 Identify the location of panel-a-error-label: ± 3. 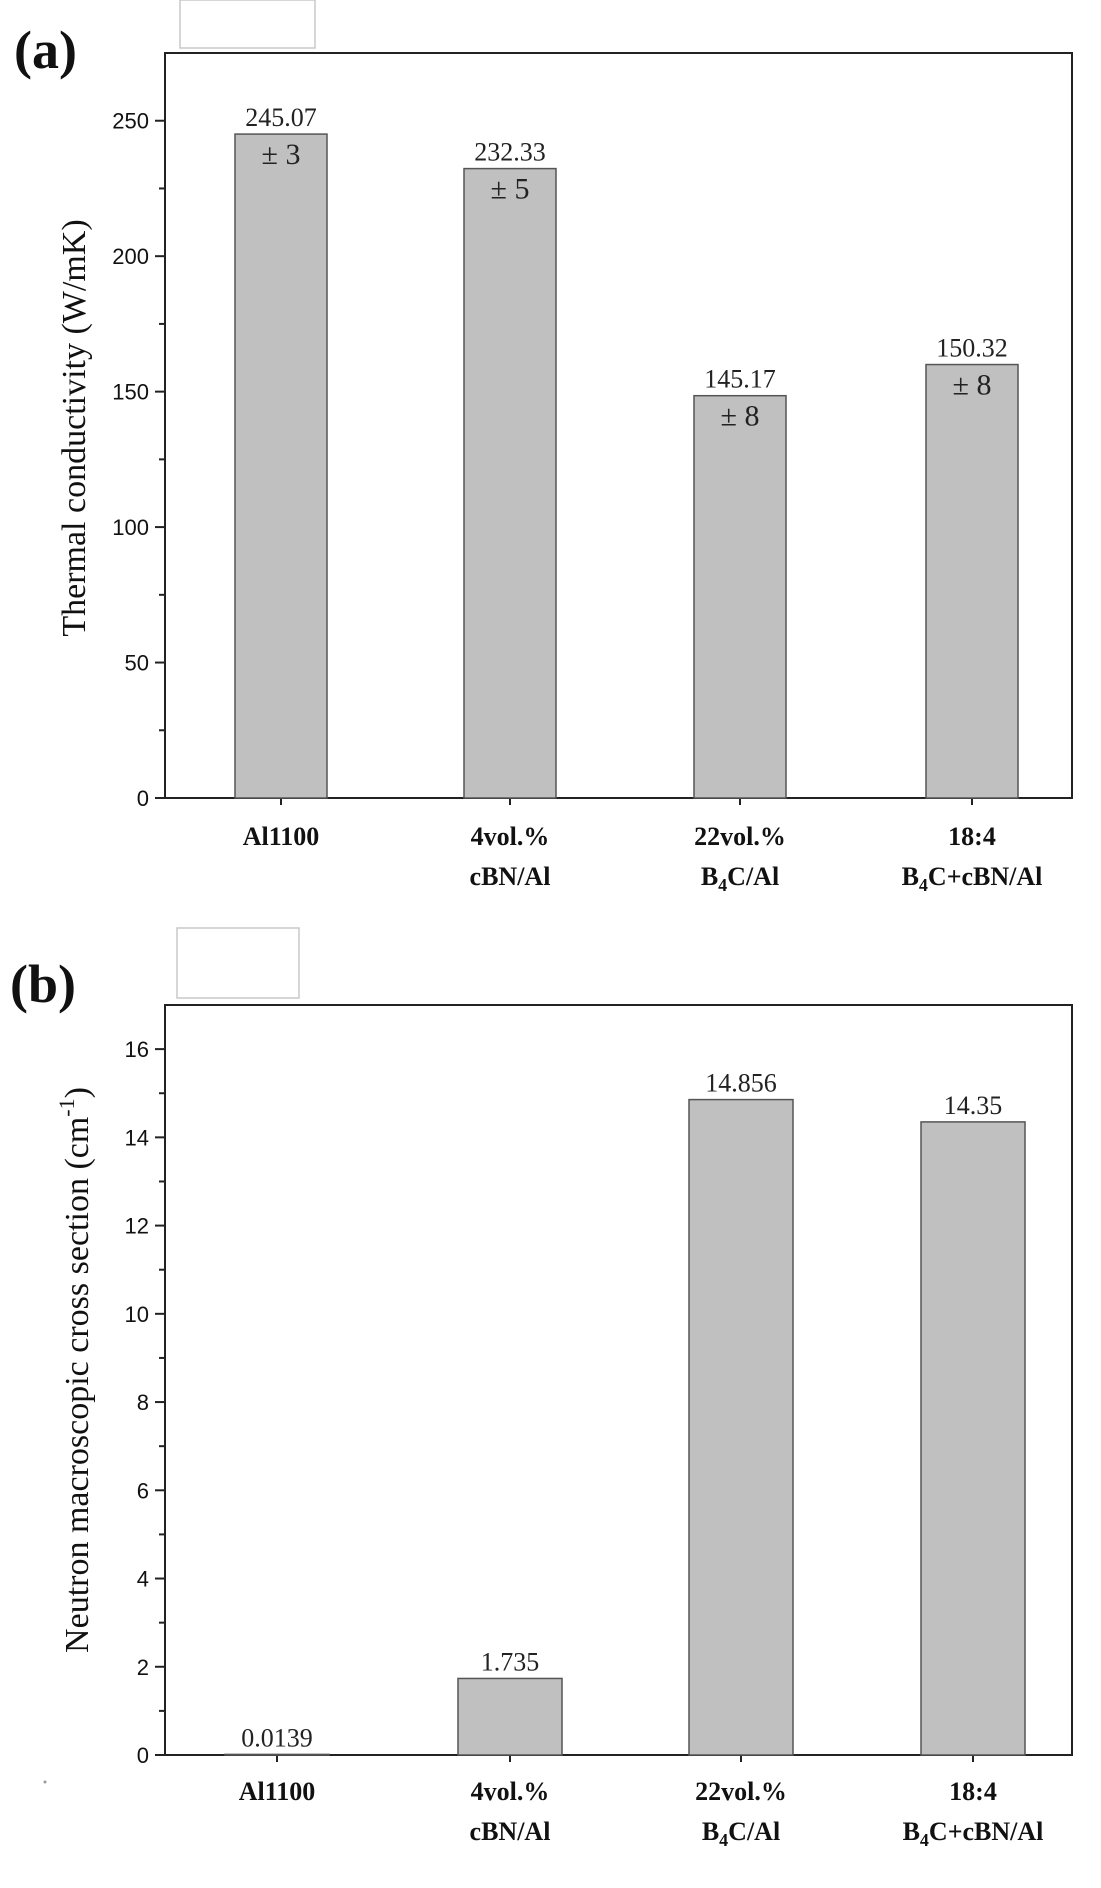
(281, 154).